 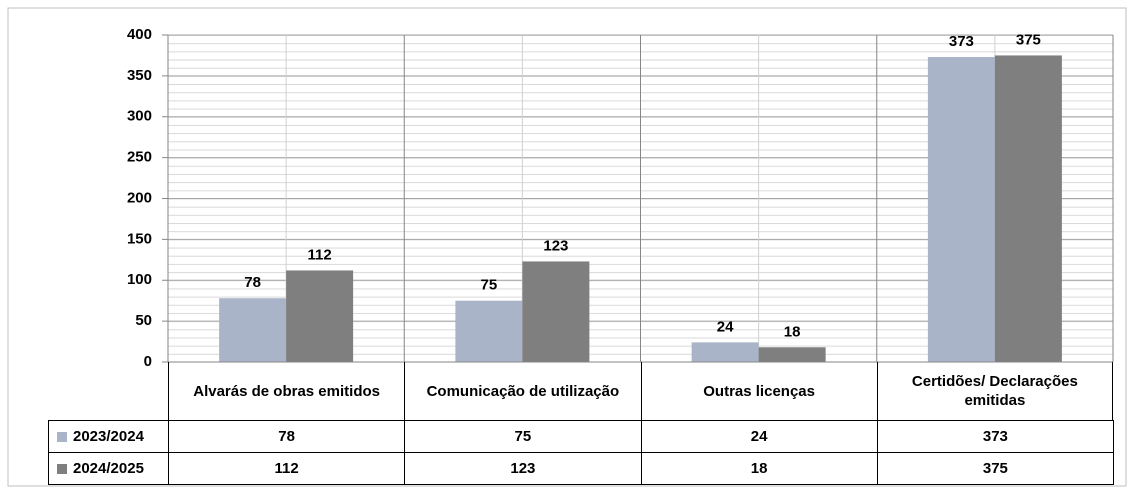 I want to click on table-value: 24, so click(x=759, y=436).